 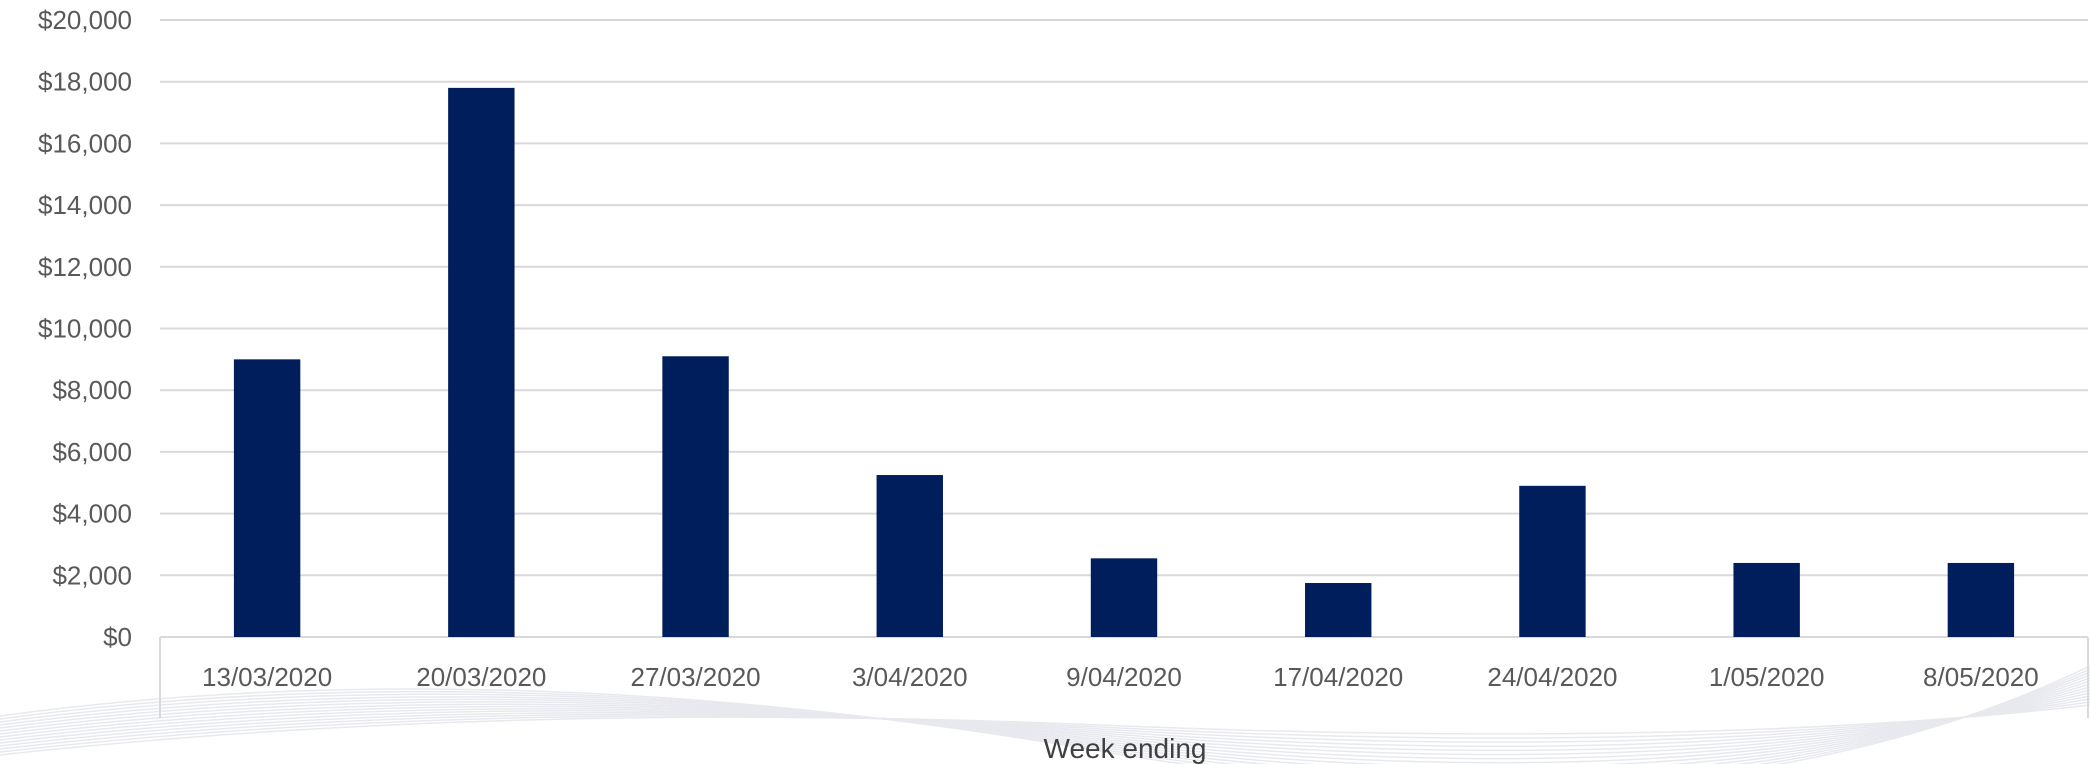 I want to click on y-tick-label: $4,000, so click(x=92, y=514).